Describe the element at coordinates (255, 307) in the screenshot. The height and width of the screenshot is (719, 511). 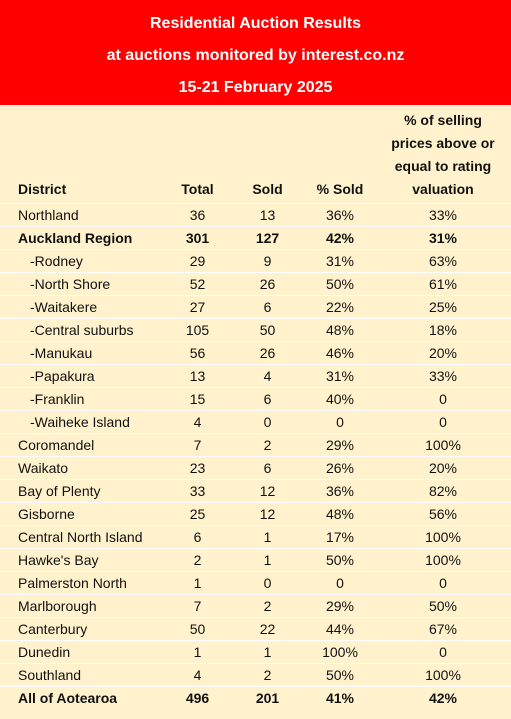
I see `table-row: -Waitakere 27 6 22% 25%` at that location.